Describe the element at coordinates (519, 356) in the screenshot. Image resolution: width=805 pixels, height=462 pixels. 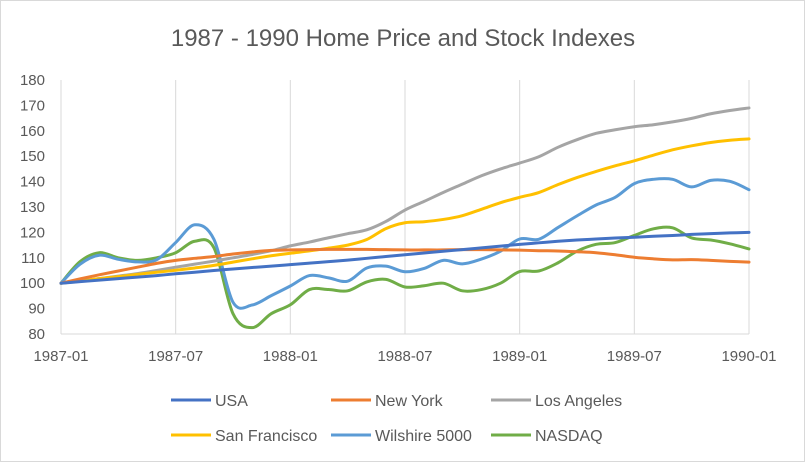
I see `x-tick-label: 1989-01` at that location.